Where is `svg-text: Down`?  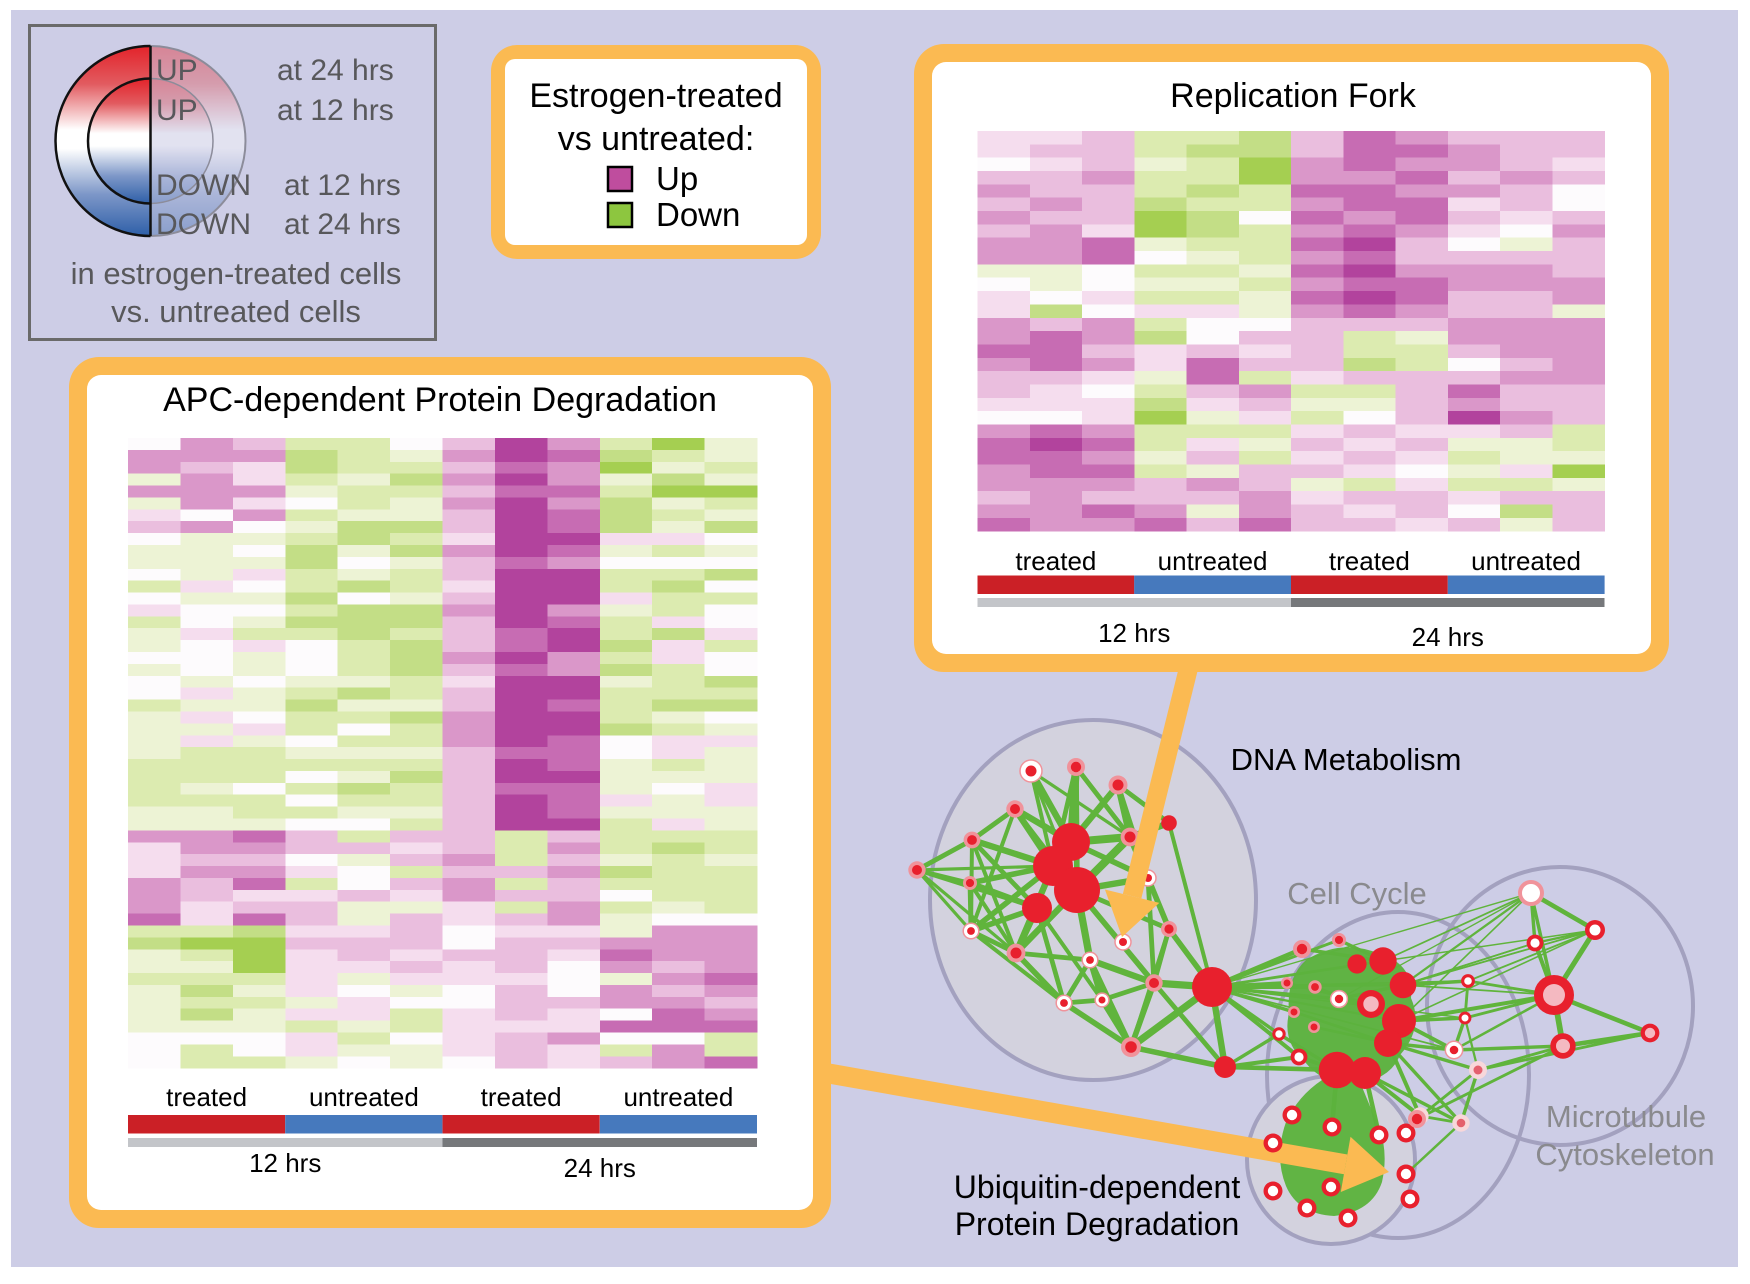 svg-text: Down is located at coordinates (698, 214).